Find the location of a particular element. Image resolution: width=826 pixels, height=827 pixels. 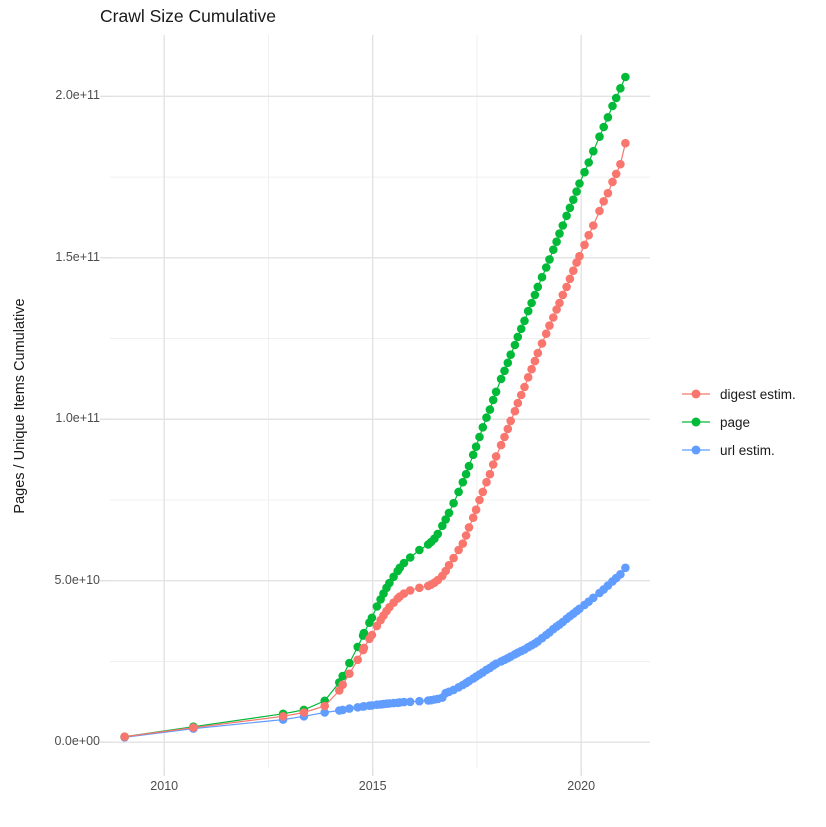

legend-item-digest-estim: digest estim. is located at coordinates (738, 394).